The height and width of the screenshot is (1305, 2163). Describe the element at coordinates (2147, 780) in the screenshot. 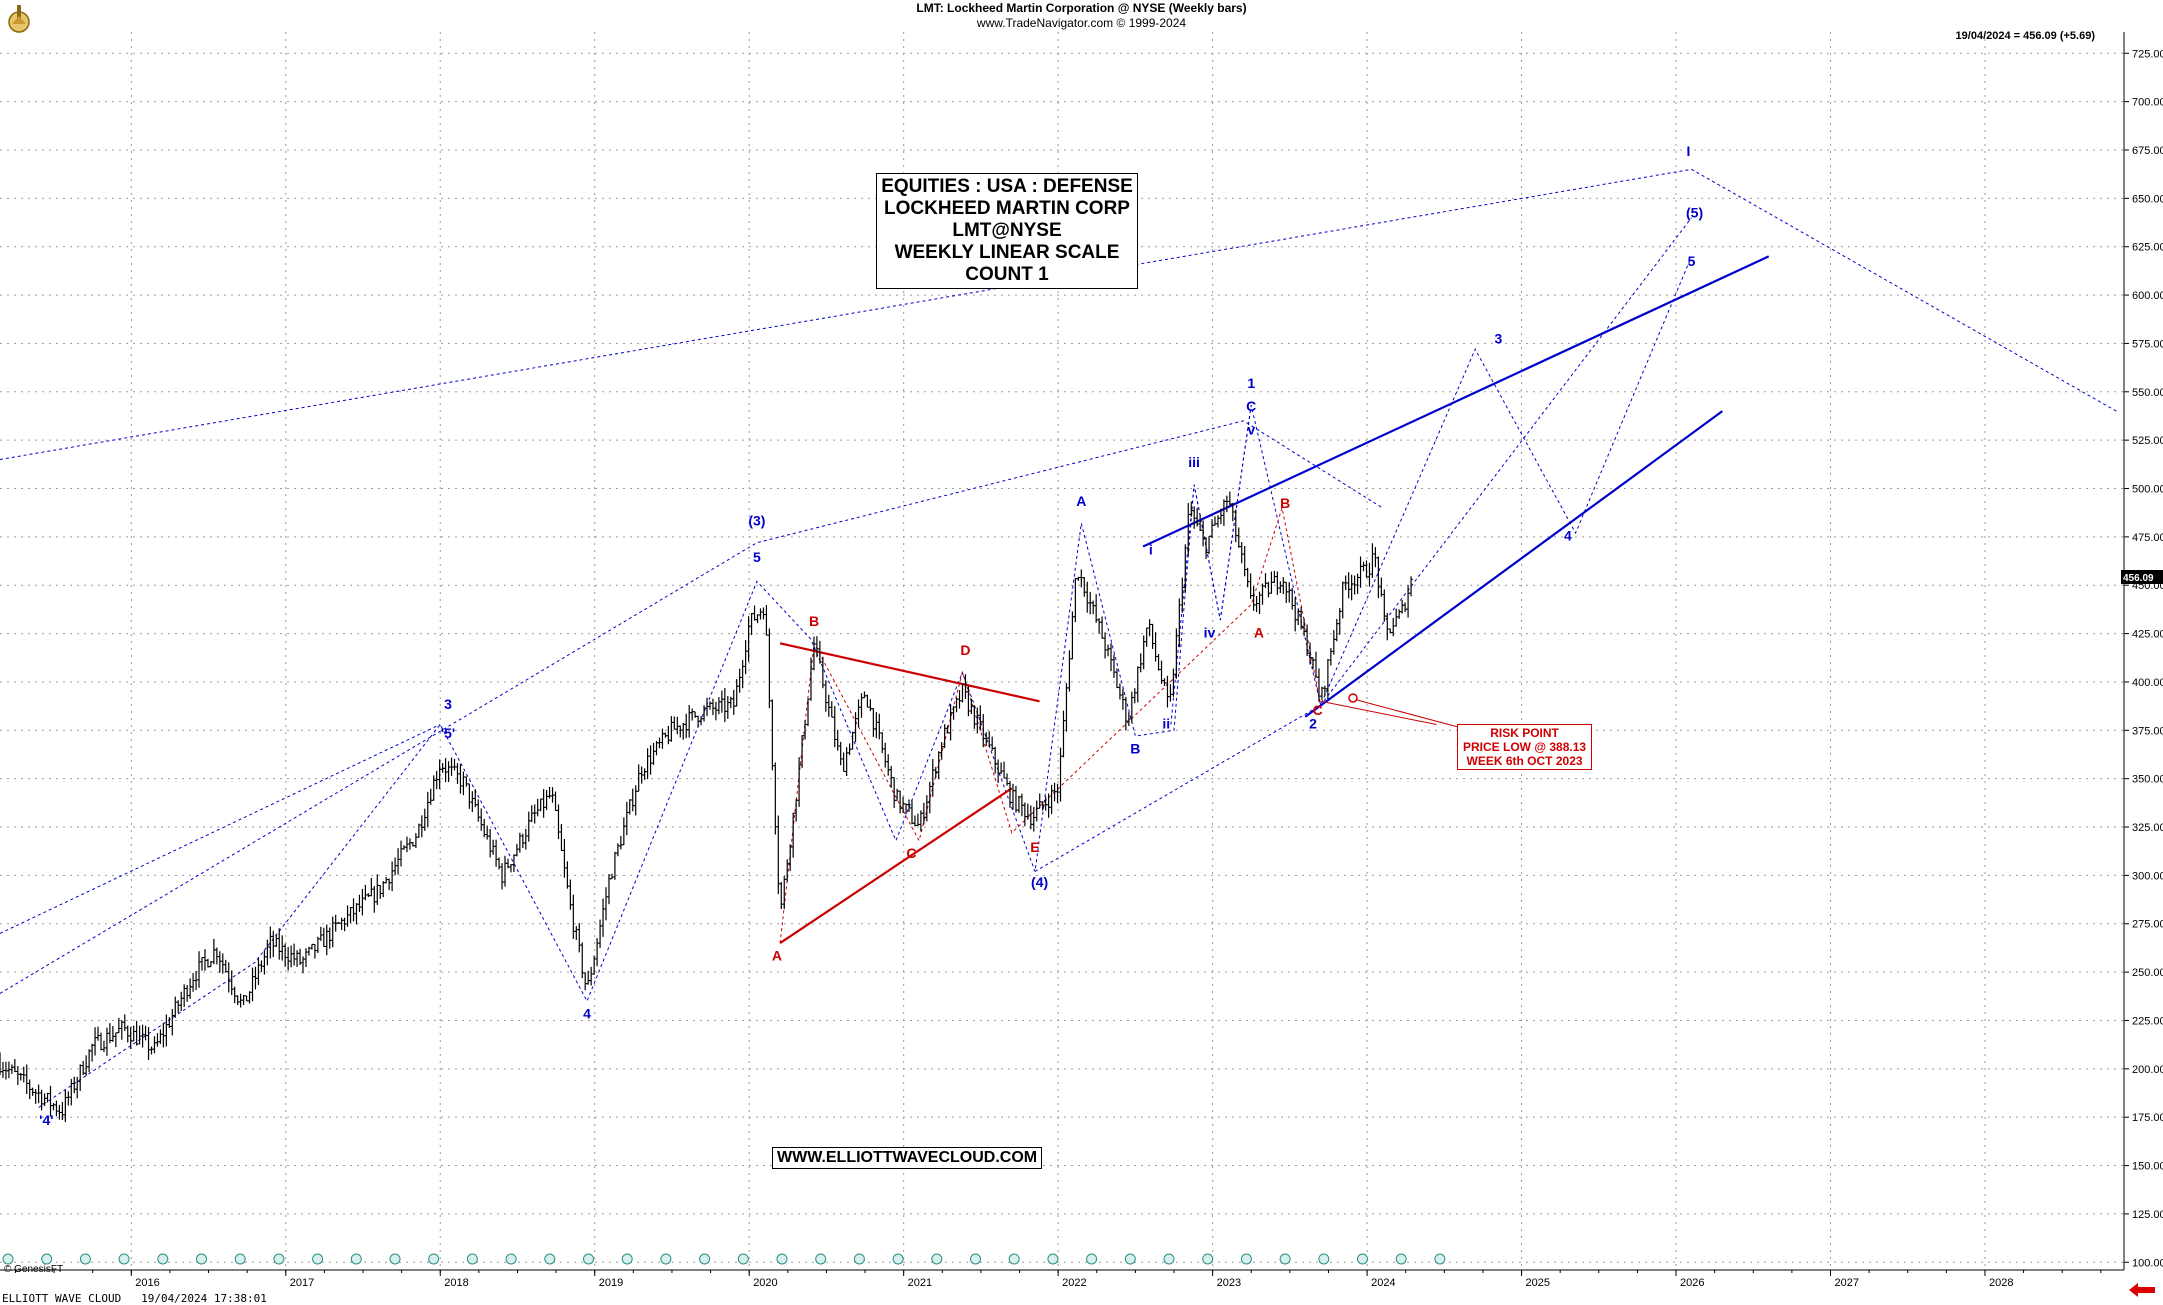

I see `y-tick-label: 350.00` at that location.